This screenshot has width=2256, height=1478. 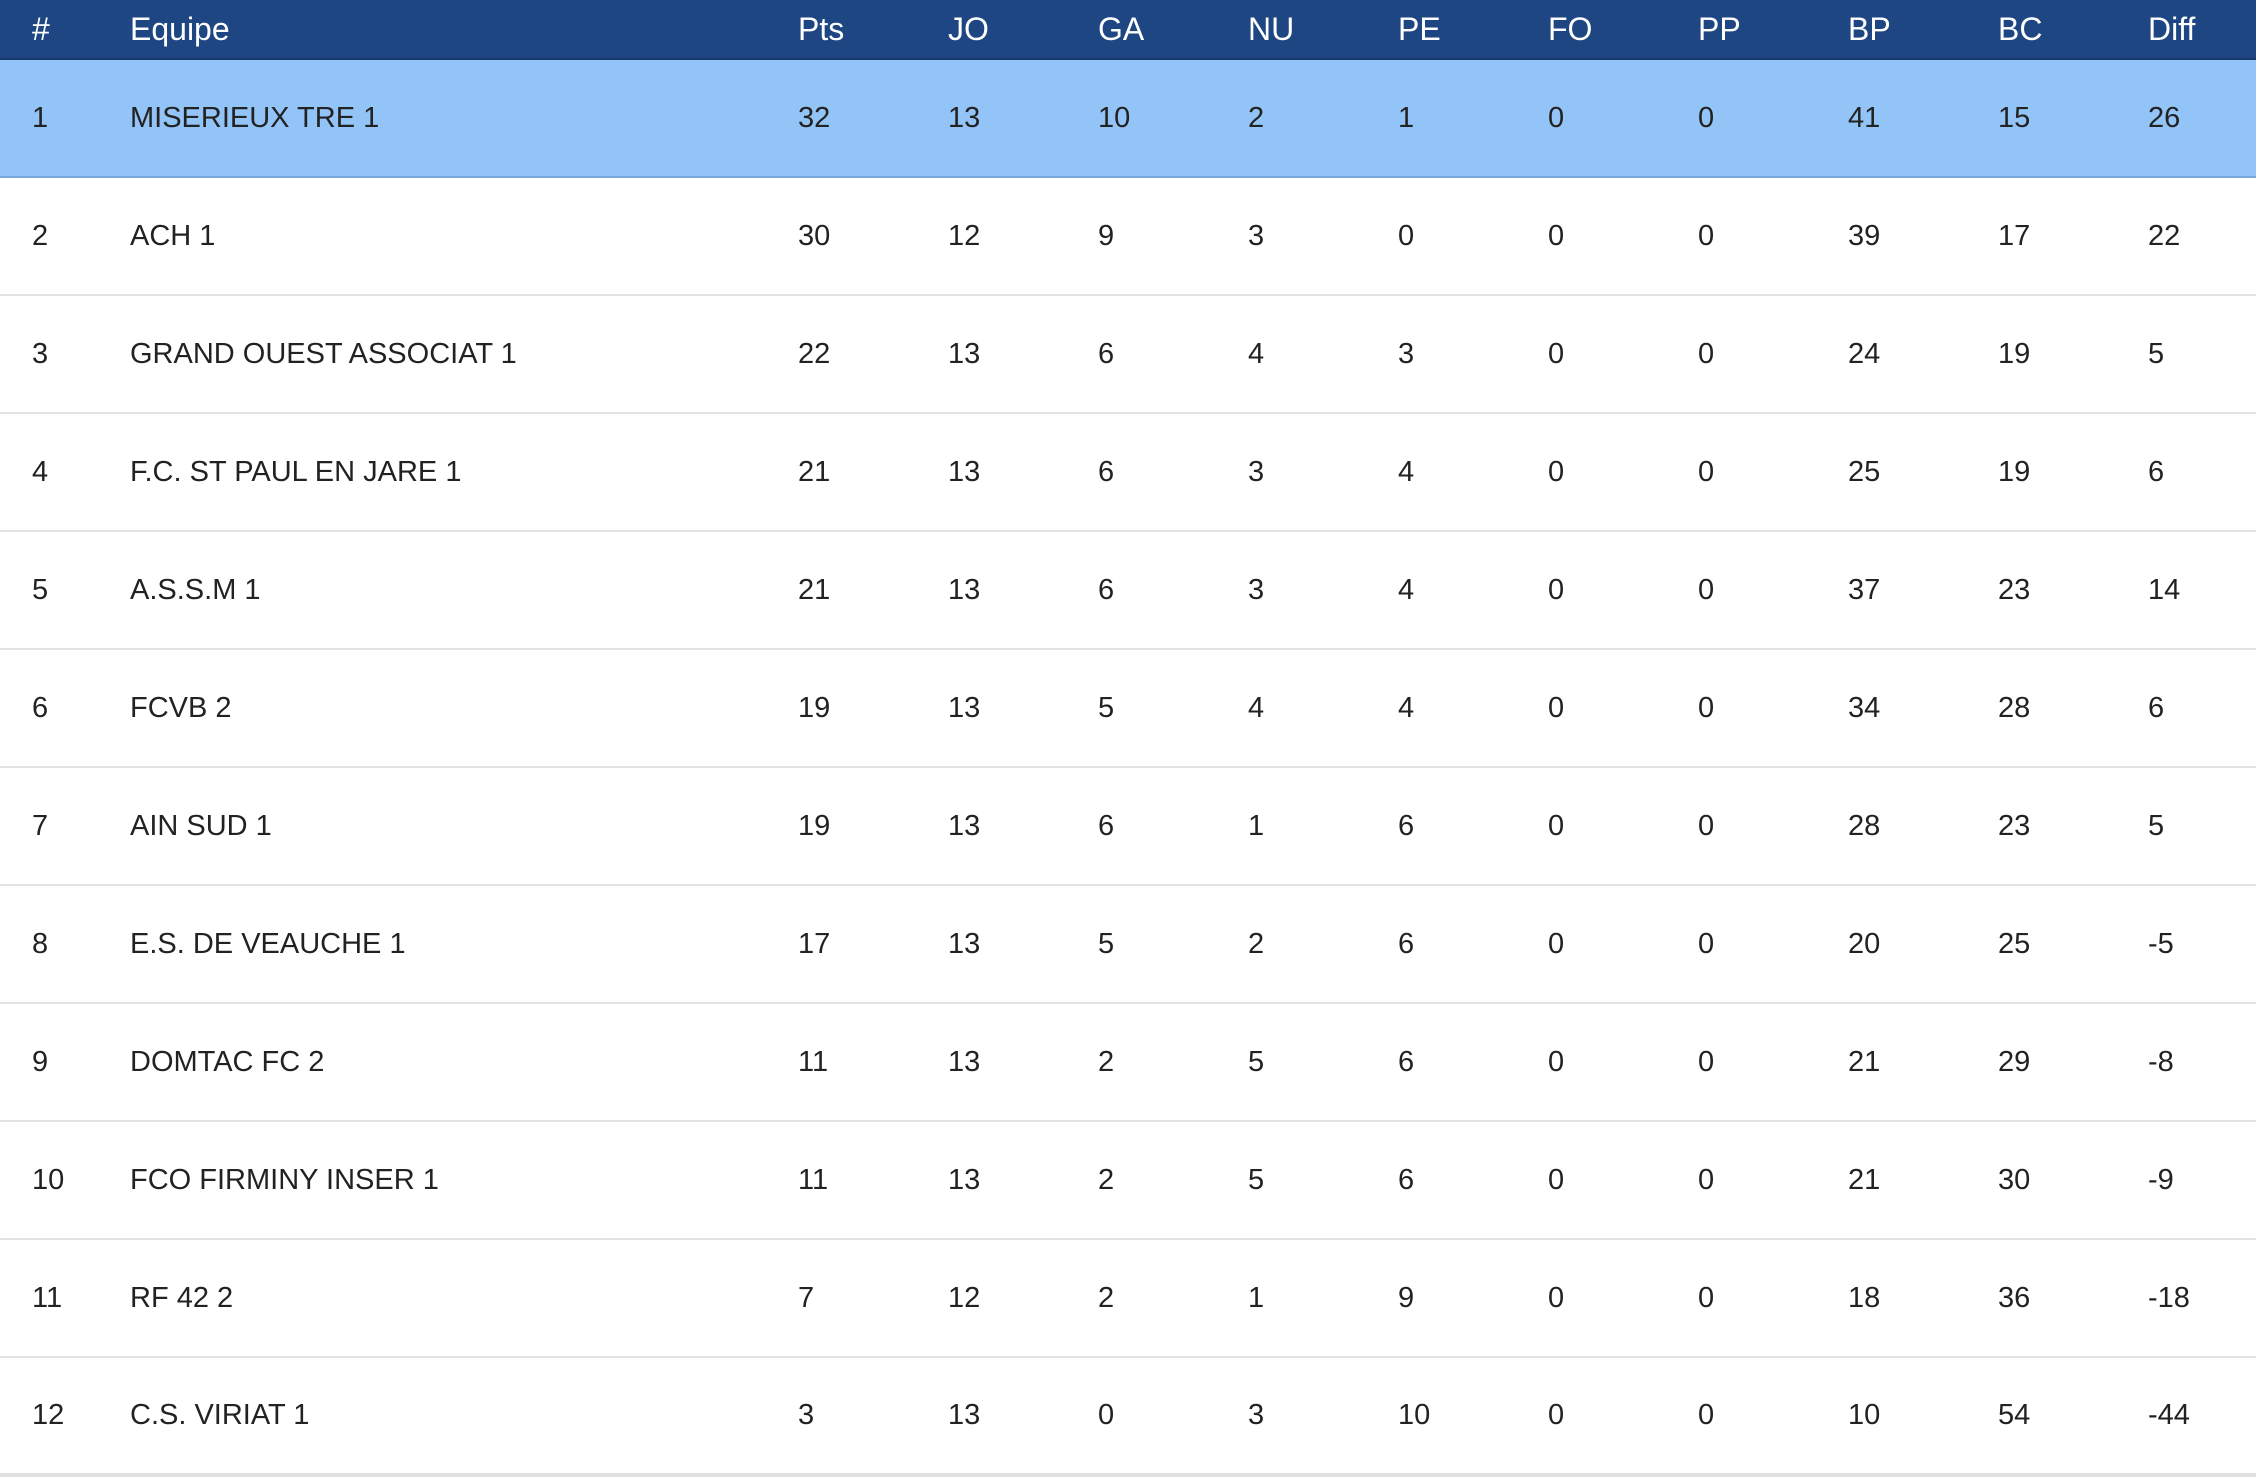 What do you see at coordinates (2164, 235) in the screenshot?
I see `goal-difference-cell: 22` at bounding box center [2164, 235].